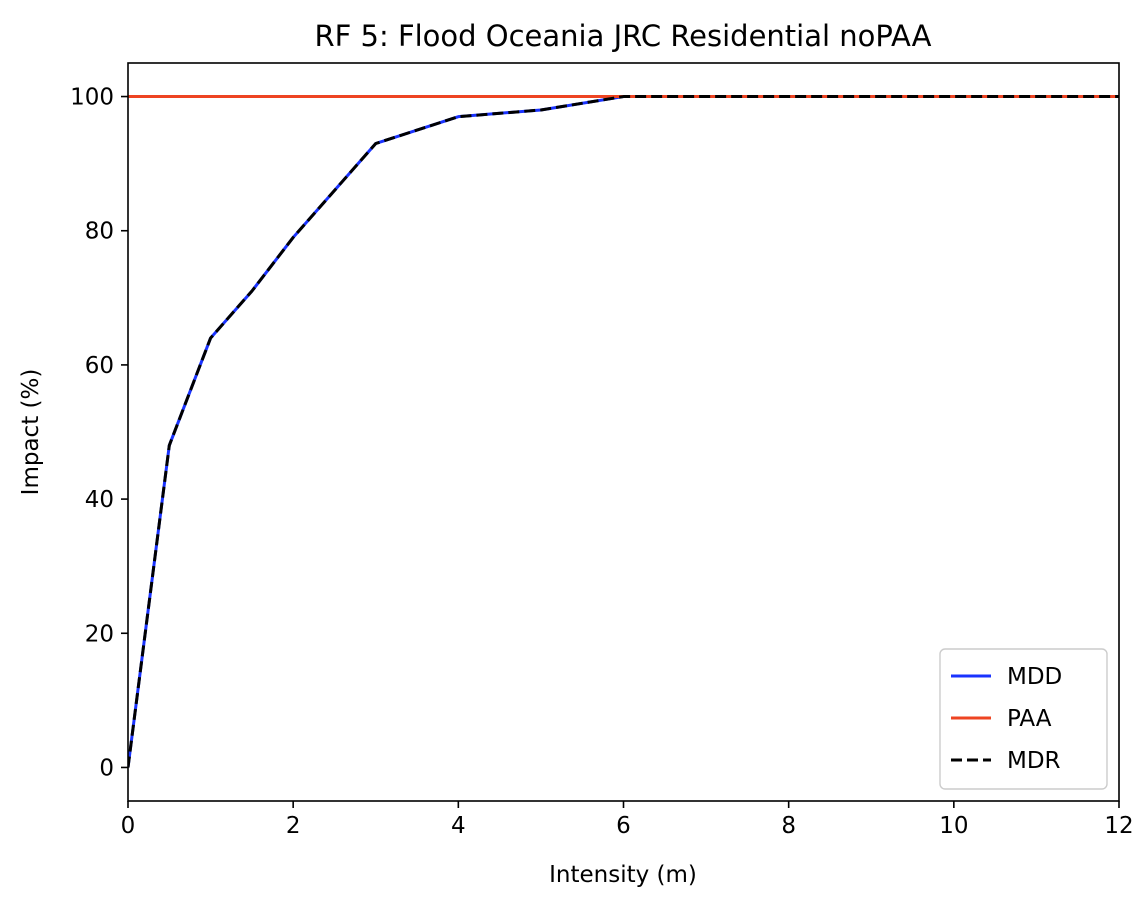 The image size is (1148, 898). What do you see at coordinates (99, 433) in the screenshot?
I see `y-axis: 0 20 40 60 80 100` at bounding box center [99, 433].